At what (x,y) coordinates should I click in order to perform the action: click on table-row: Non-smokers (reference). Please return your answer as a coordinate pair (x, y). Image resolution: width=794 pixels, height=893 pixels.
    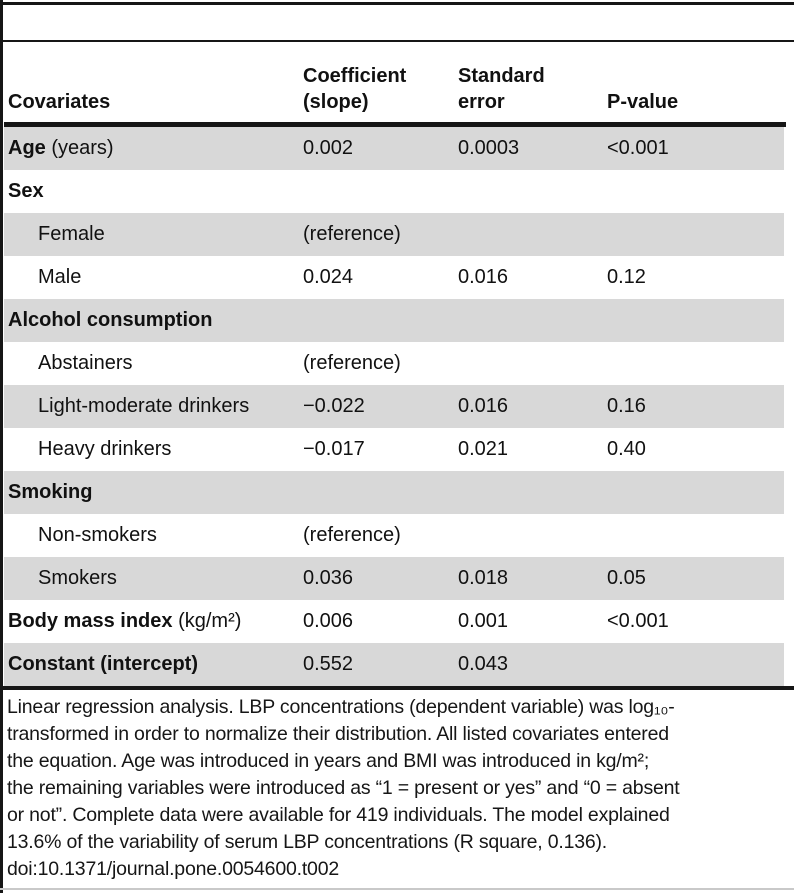
    Looking at the image, I should click on (394, 535).